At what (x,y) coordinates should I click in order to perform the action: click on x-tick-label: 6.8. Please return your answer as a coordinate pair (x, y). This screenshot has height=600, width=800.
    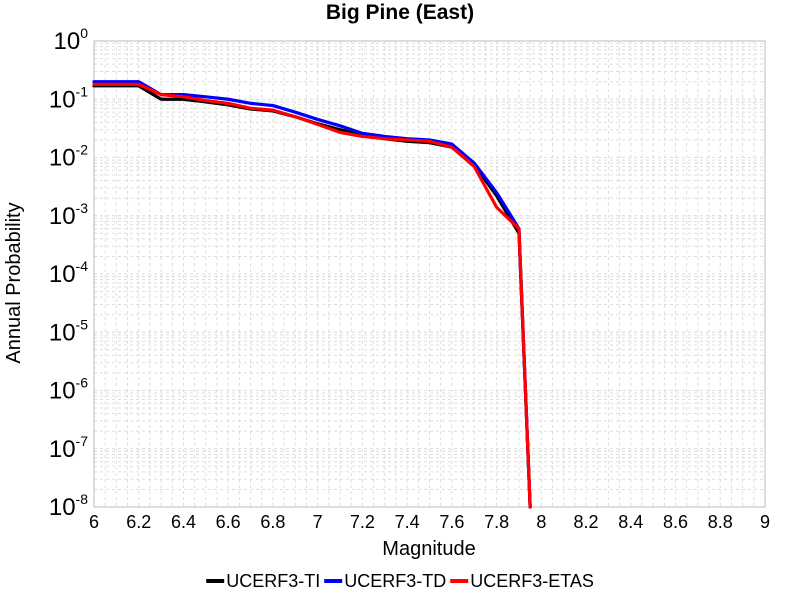
    Looking at the image, I should click on (272, 522).